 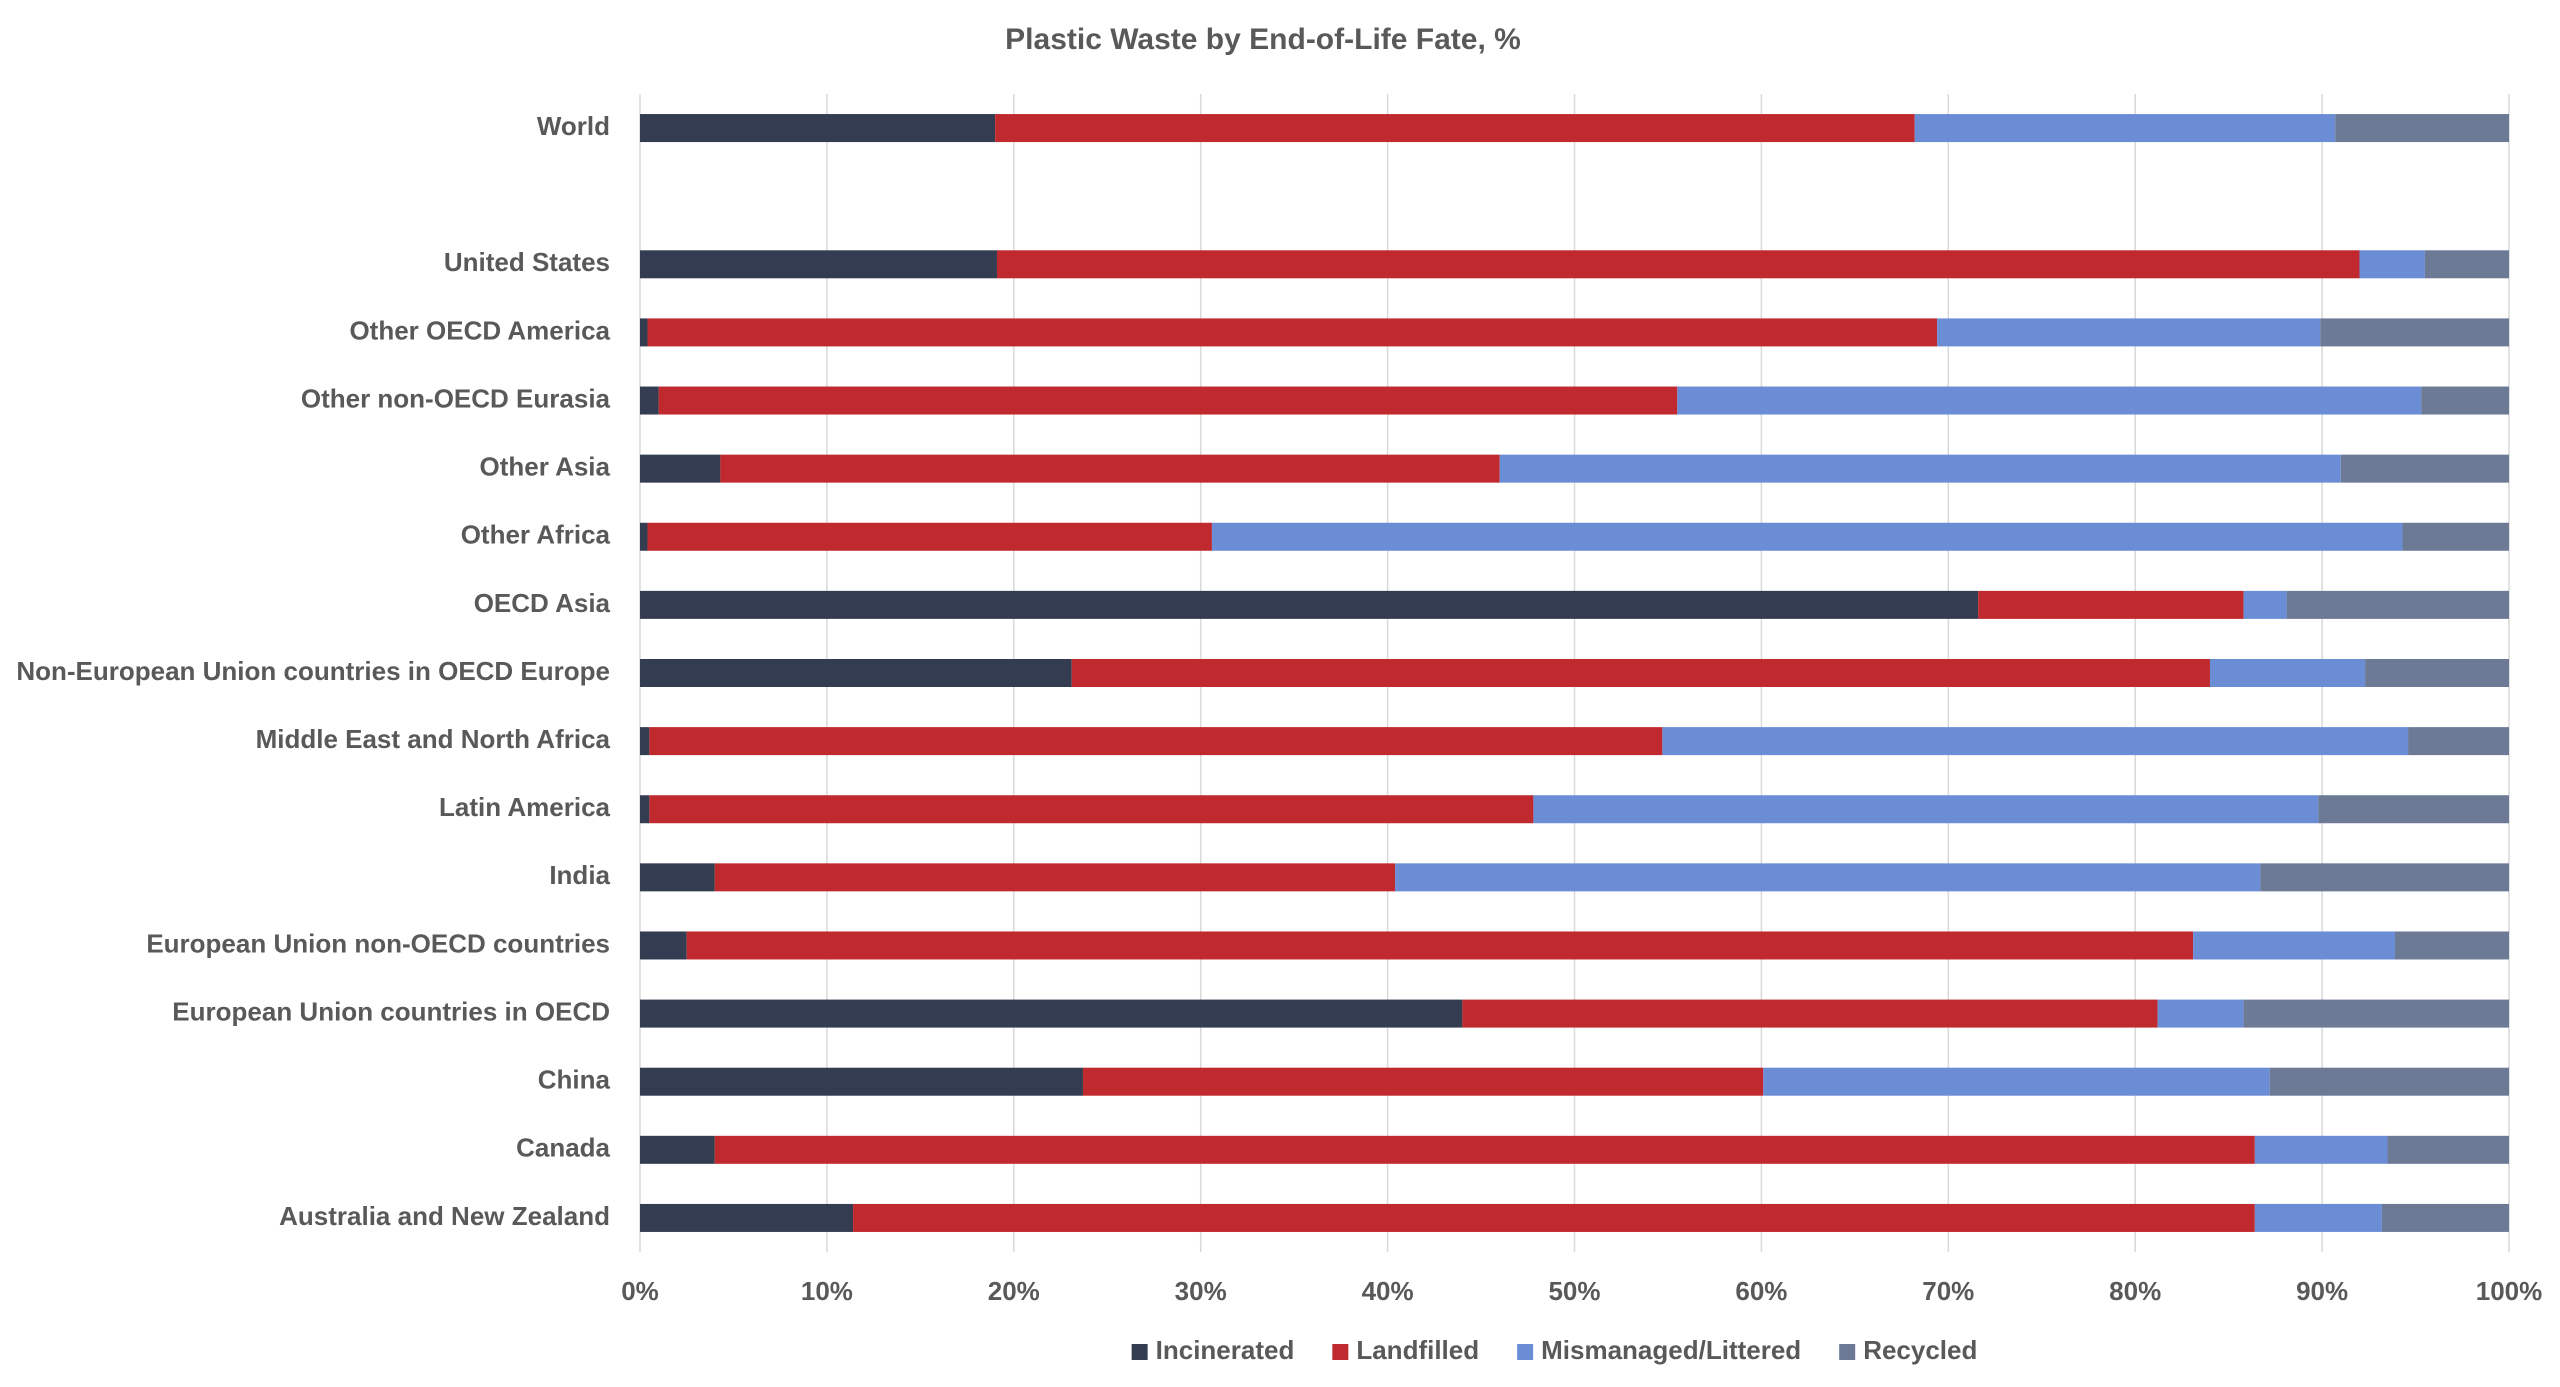 I want to click on chart-title: Plastic Waste by End-of-Life Fate, %, so click(x=1263, y=39).